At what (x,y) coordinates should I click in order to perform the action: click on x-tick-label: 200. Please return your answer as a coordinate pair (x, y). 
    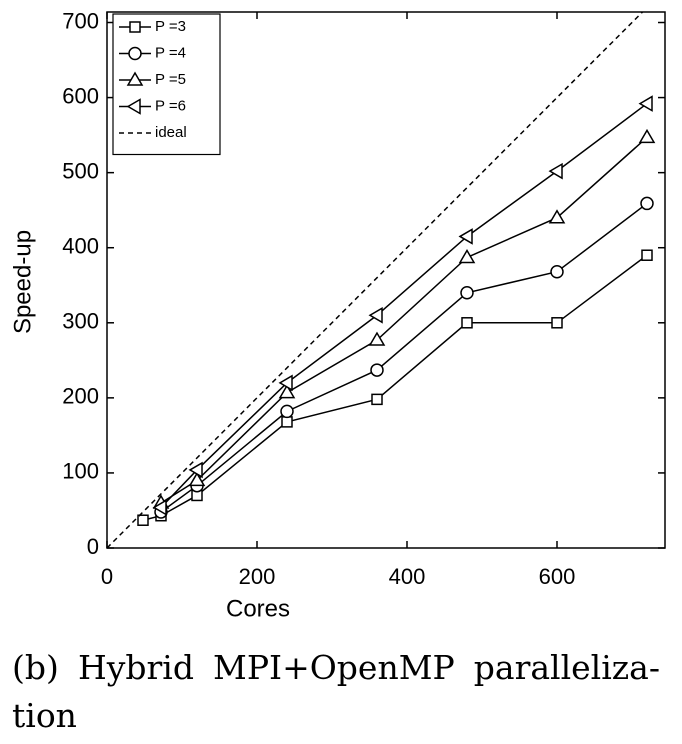
    Looking at the image, I should click on (257, 576).